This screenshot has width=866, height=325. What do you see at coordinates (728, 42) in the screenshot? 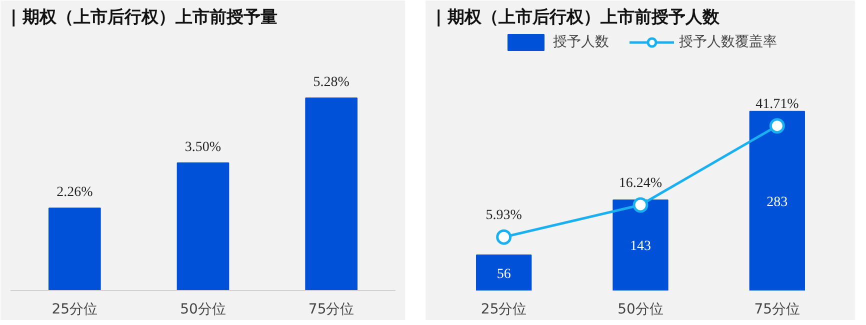
I see `legend-label: 授予人数覆盖率` at bounding box center [728, 42].